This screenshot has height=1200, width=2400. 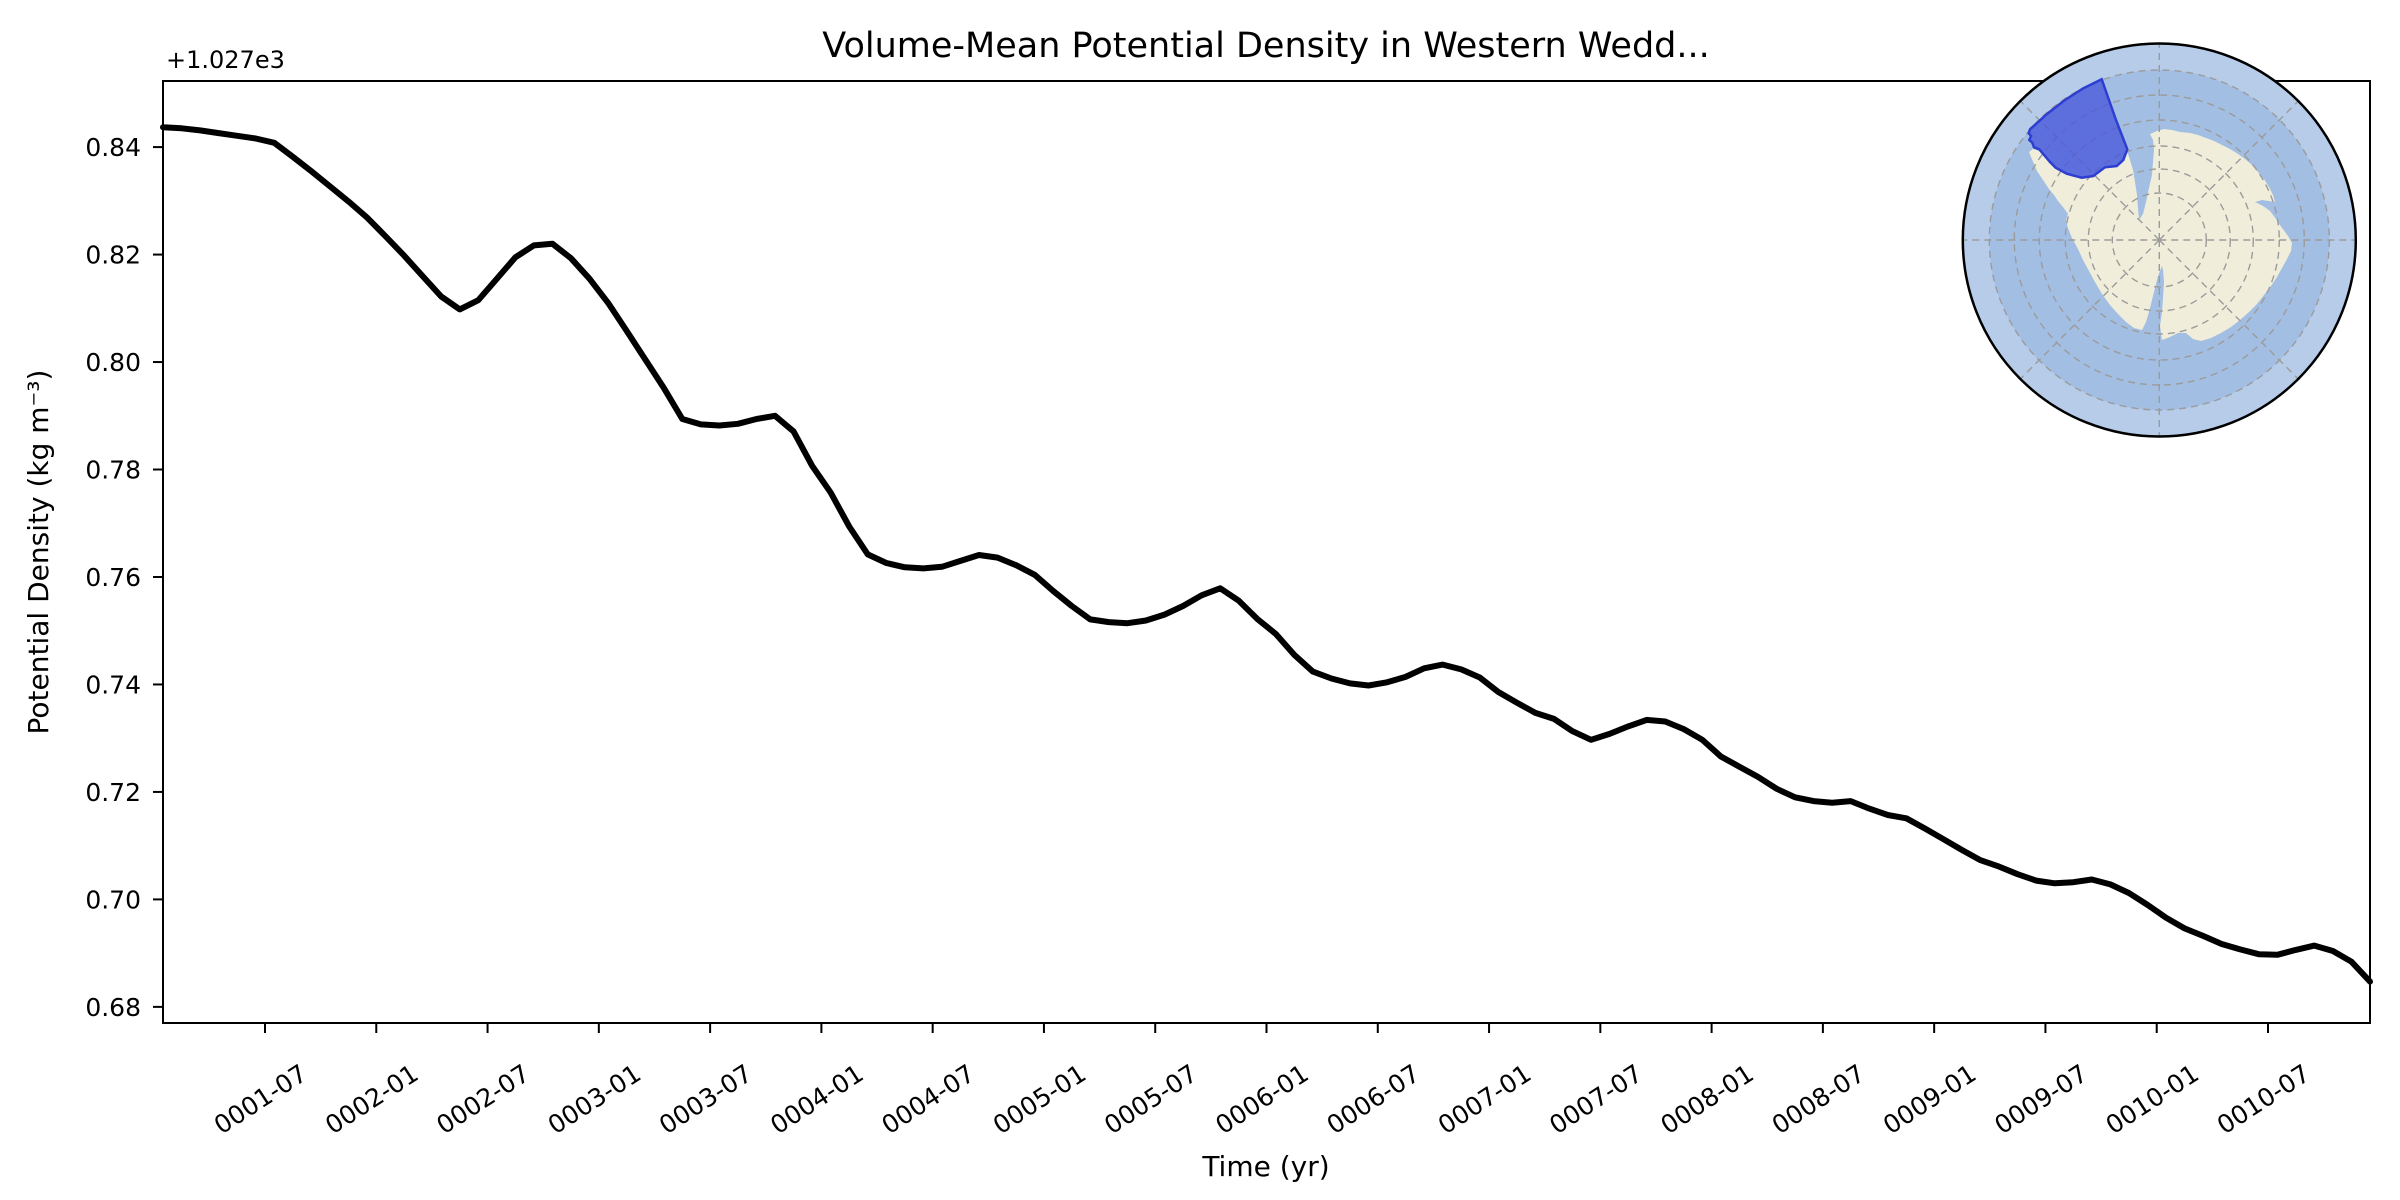 What do you see at coordinates (482, 1099) in the screenshot?
I see `x-tick-label: 0002-07` at bounding box center [482, 1099].